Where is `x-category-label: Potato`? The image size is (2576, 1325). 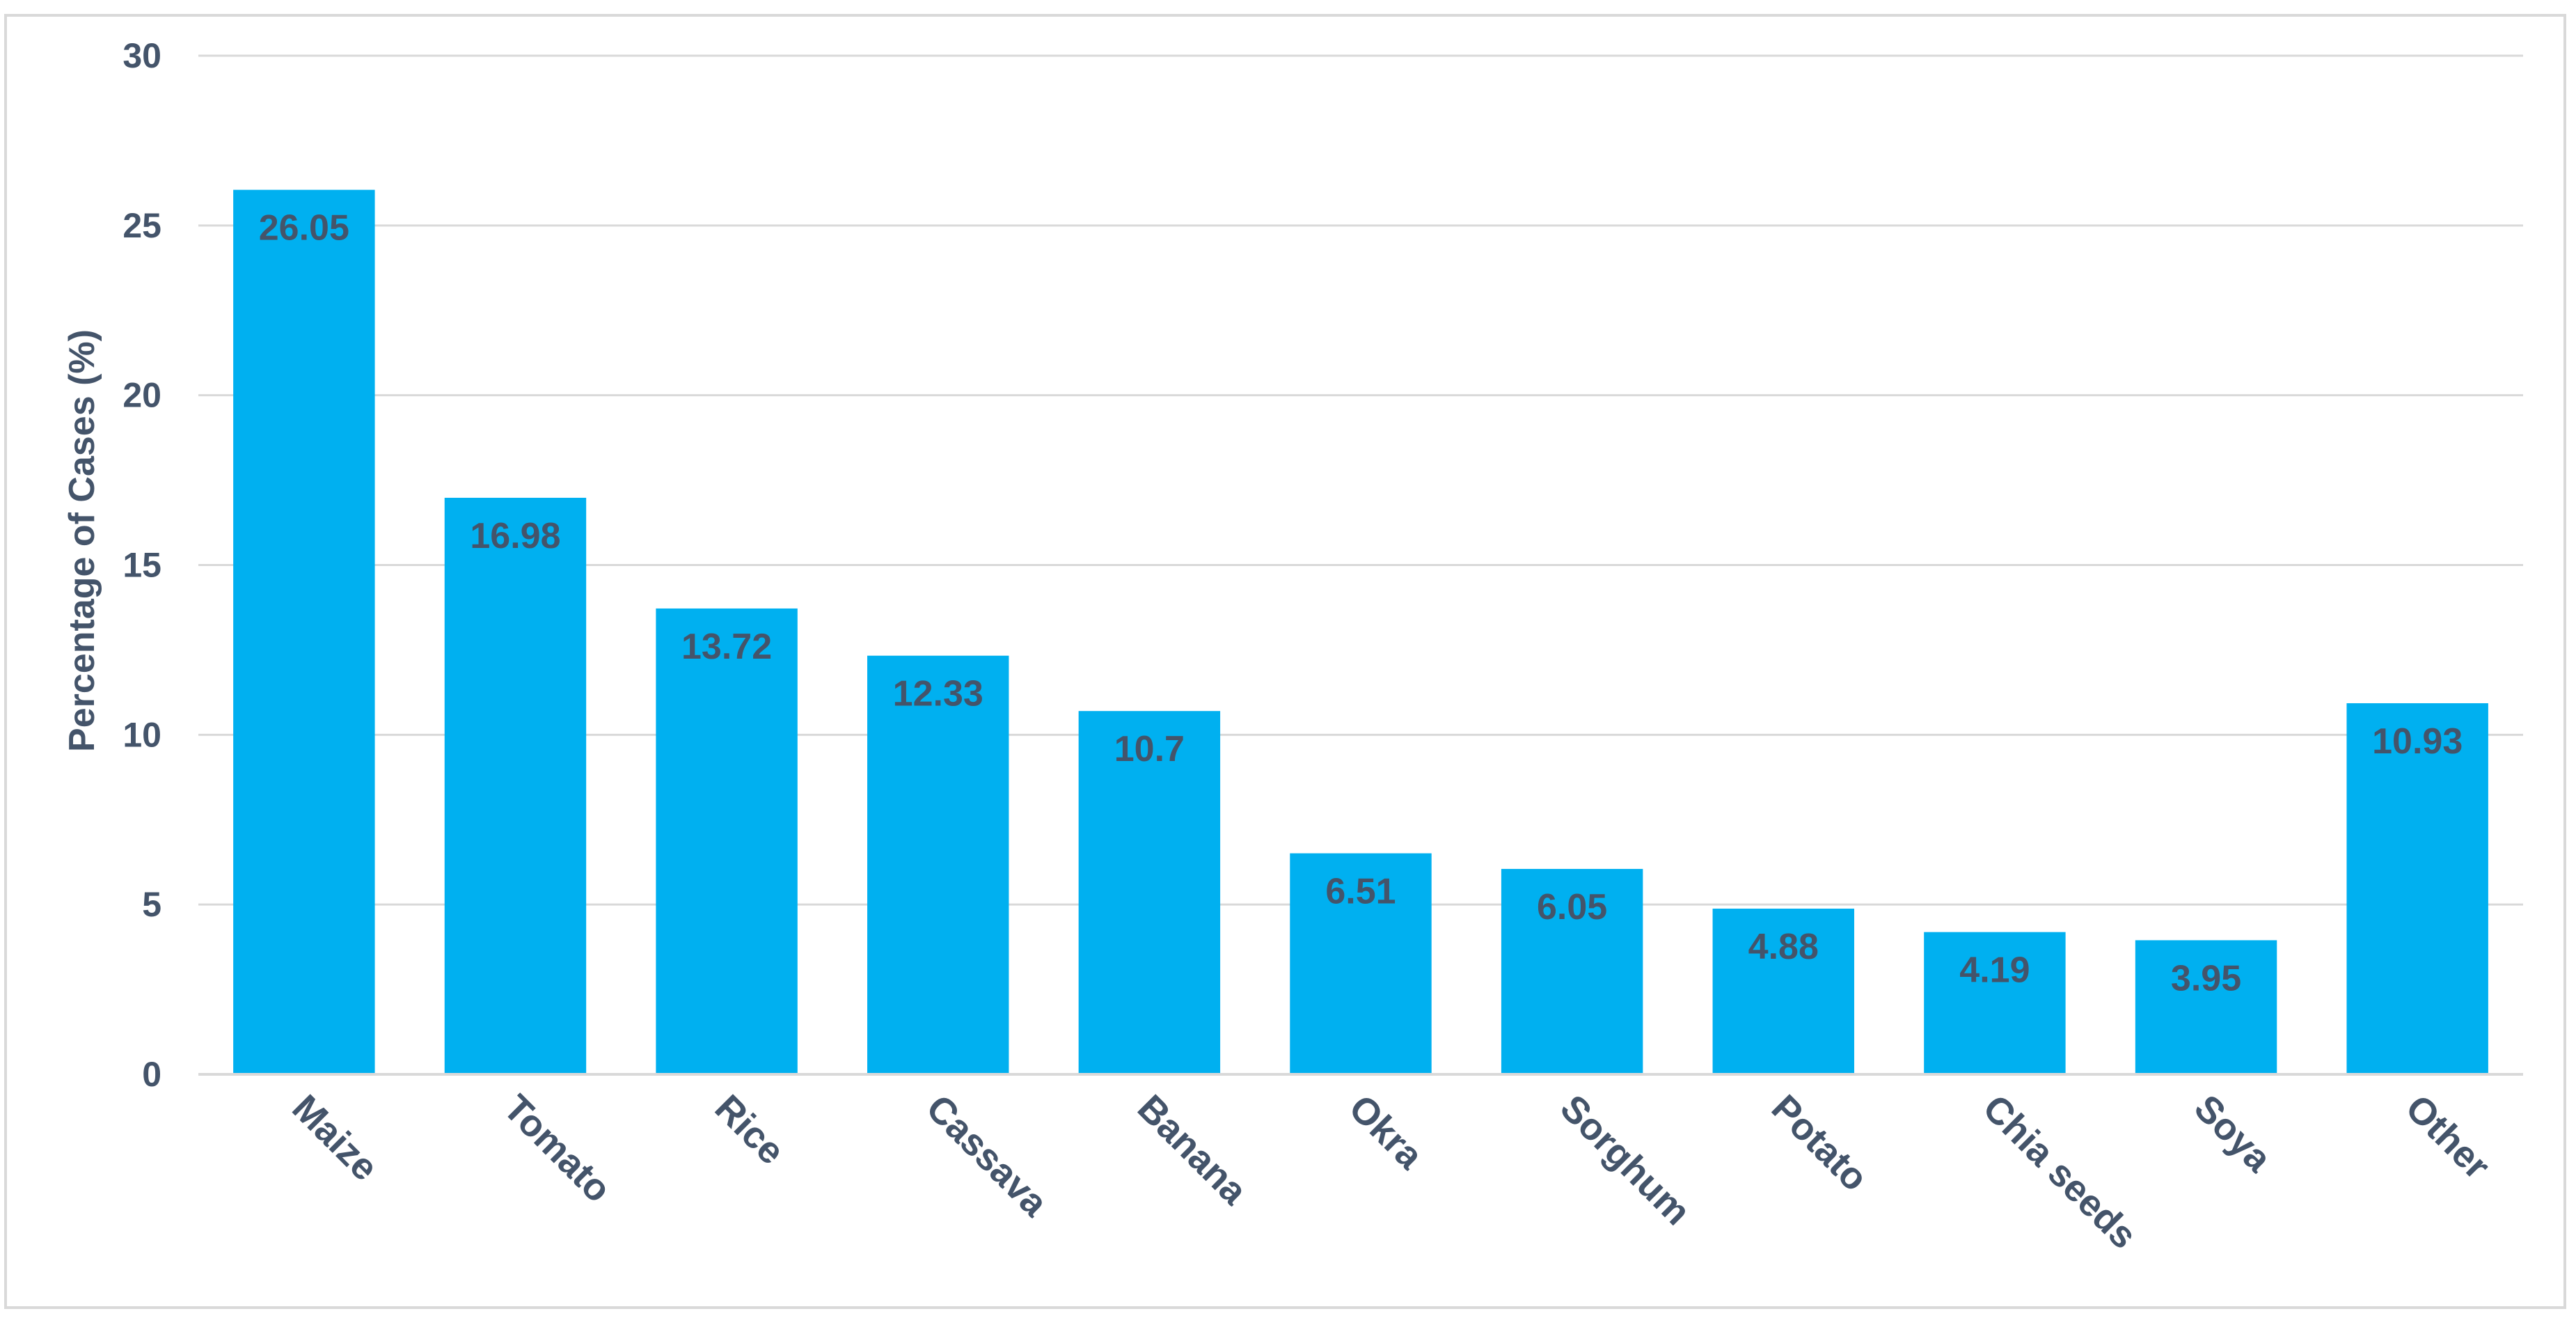 x-category-label: Potato is located at coordinates (1820, 1143).